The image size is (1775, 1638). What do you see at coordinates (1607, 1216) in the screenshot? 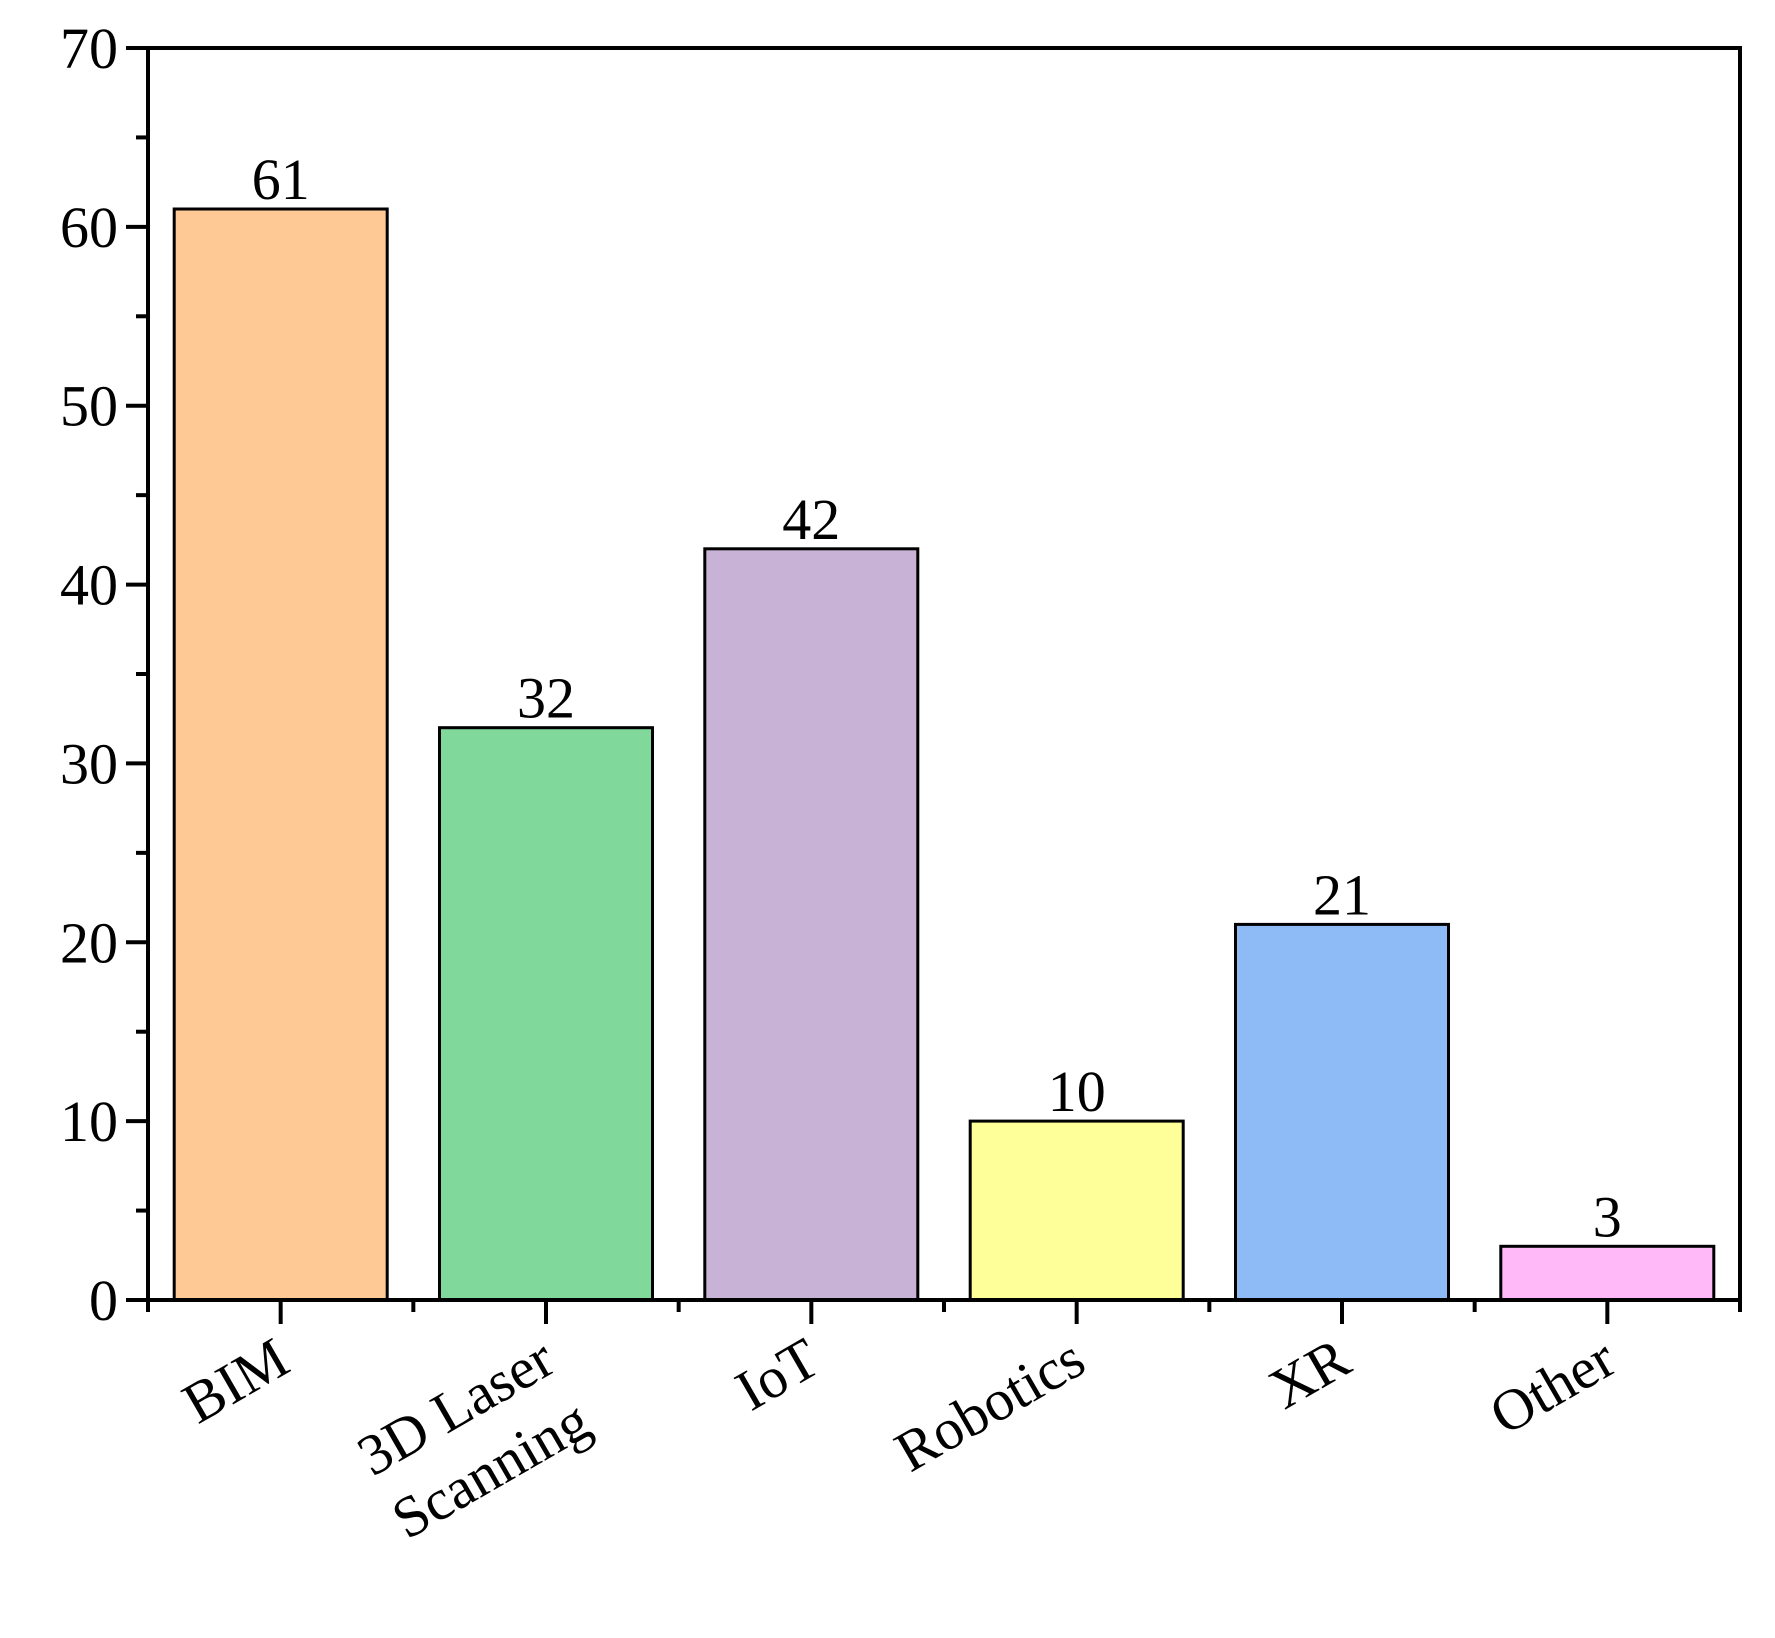
I see `data-label: 3` at bounding box center [1607, 1216].